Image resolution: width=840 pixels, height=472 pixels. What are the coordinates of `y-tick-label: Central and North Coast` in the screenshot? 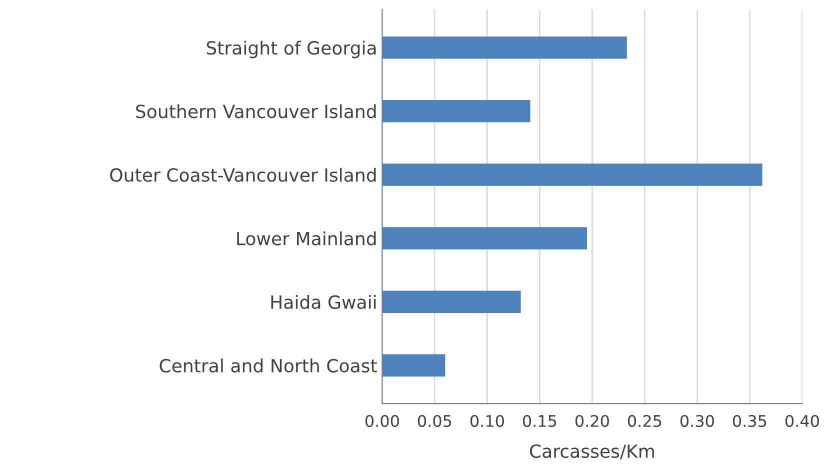 It's located at (268, 365).